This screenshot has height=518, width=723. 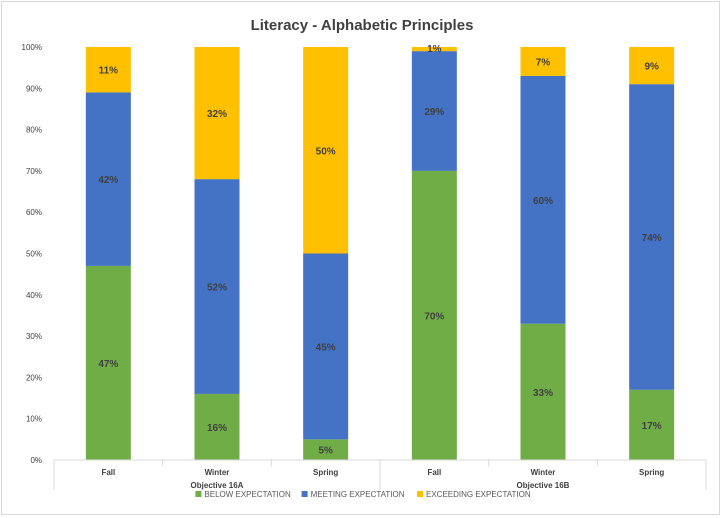 I want to click on y-tick-label: 90%, so click(x=34, y=88).